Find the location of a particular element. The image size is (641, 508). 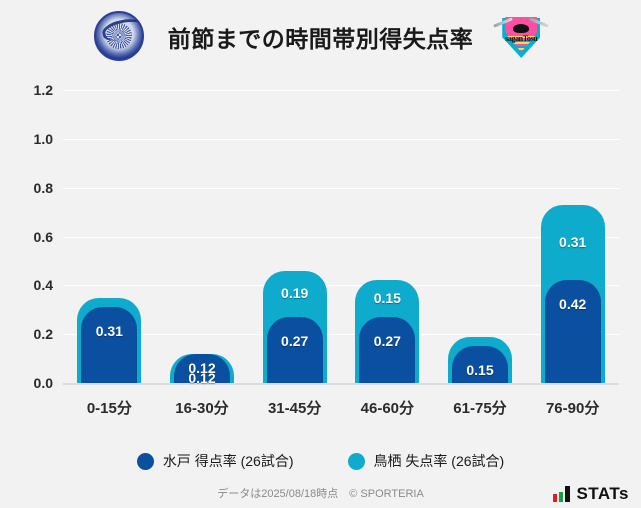

data-source-note: データは2025/08/18時点 © SPORTERIA is located at coordinates (320, 494).